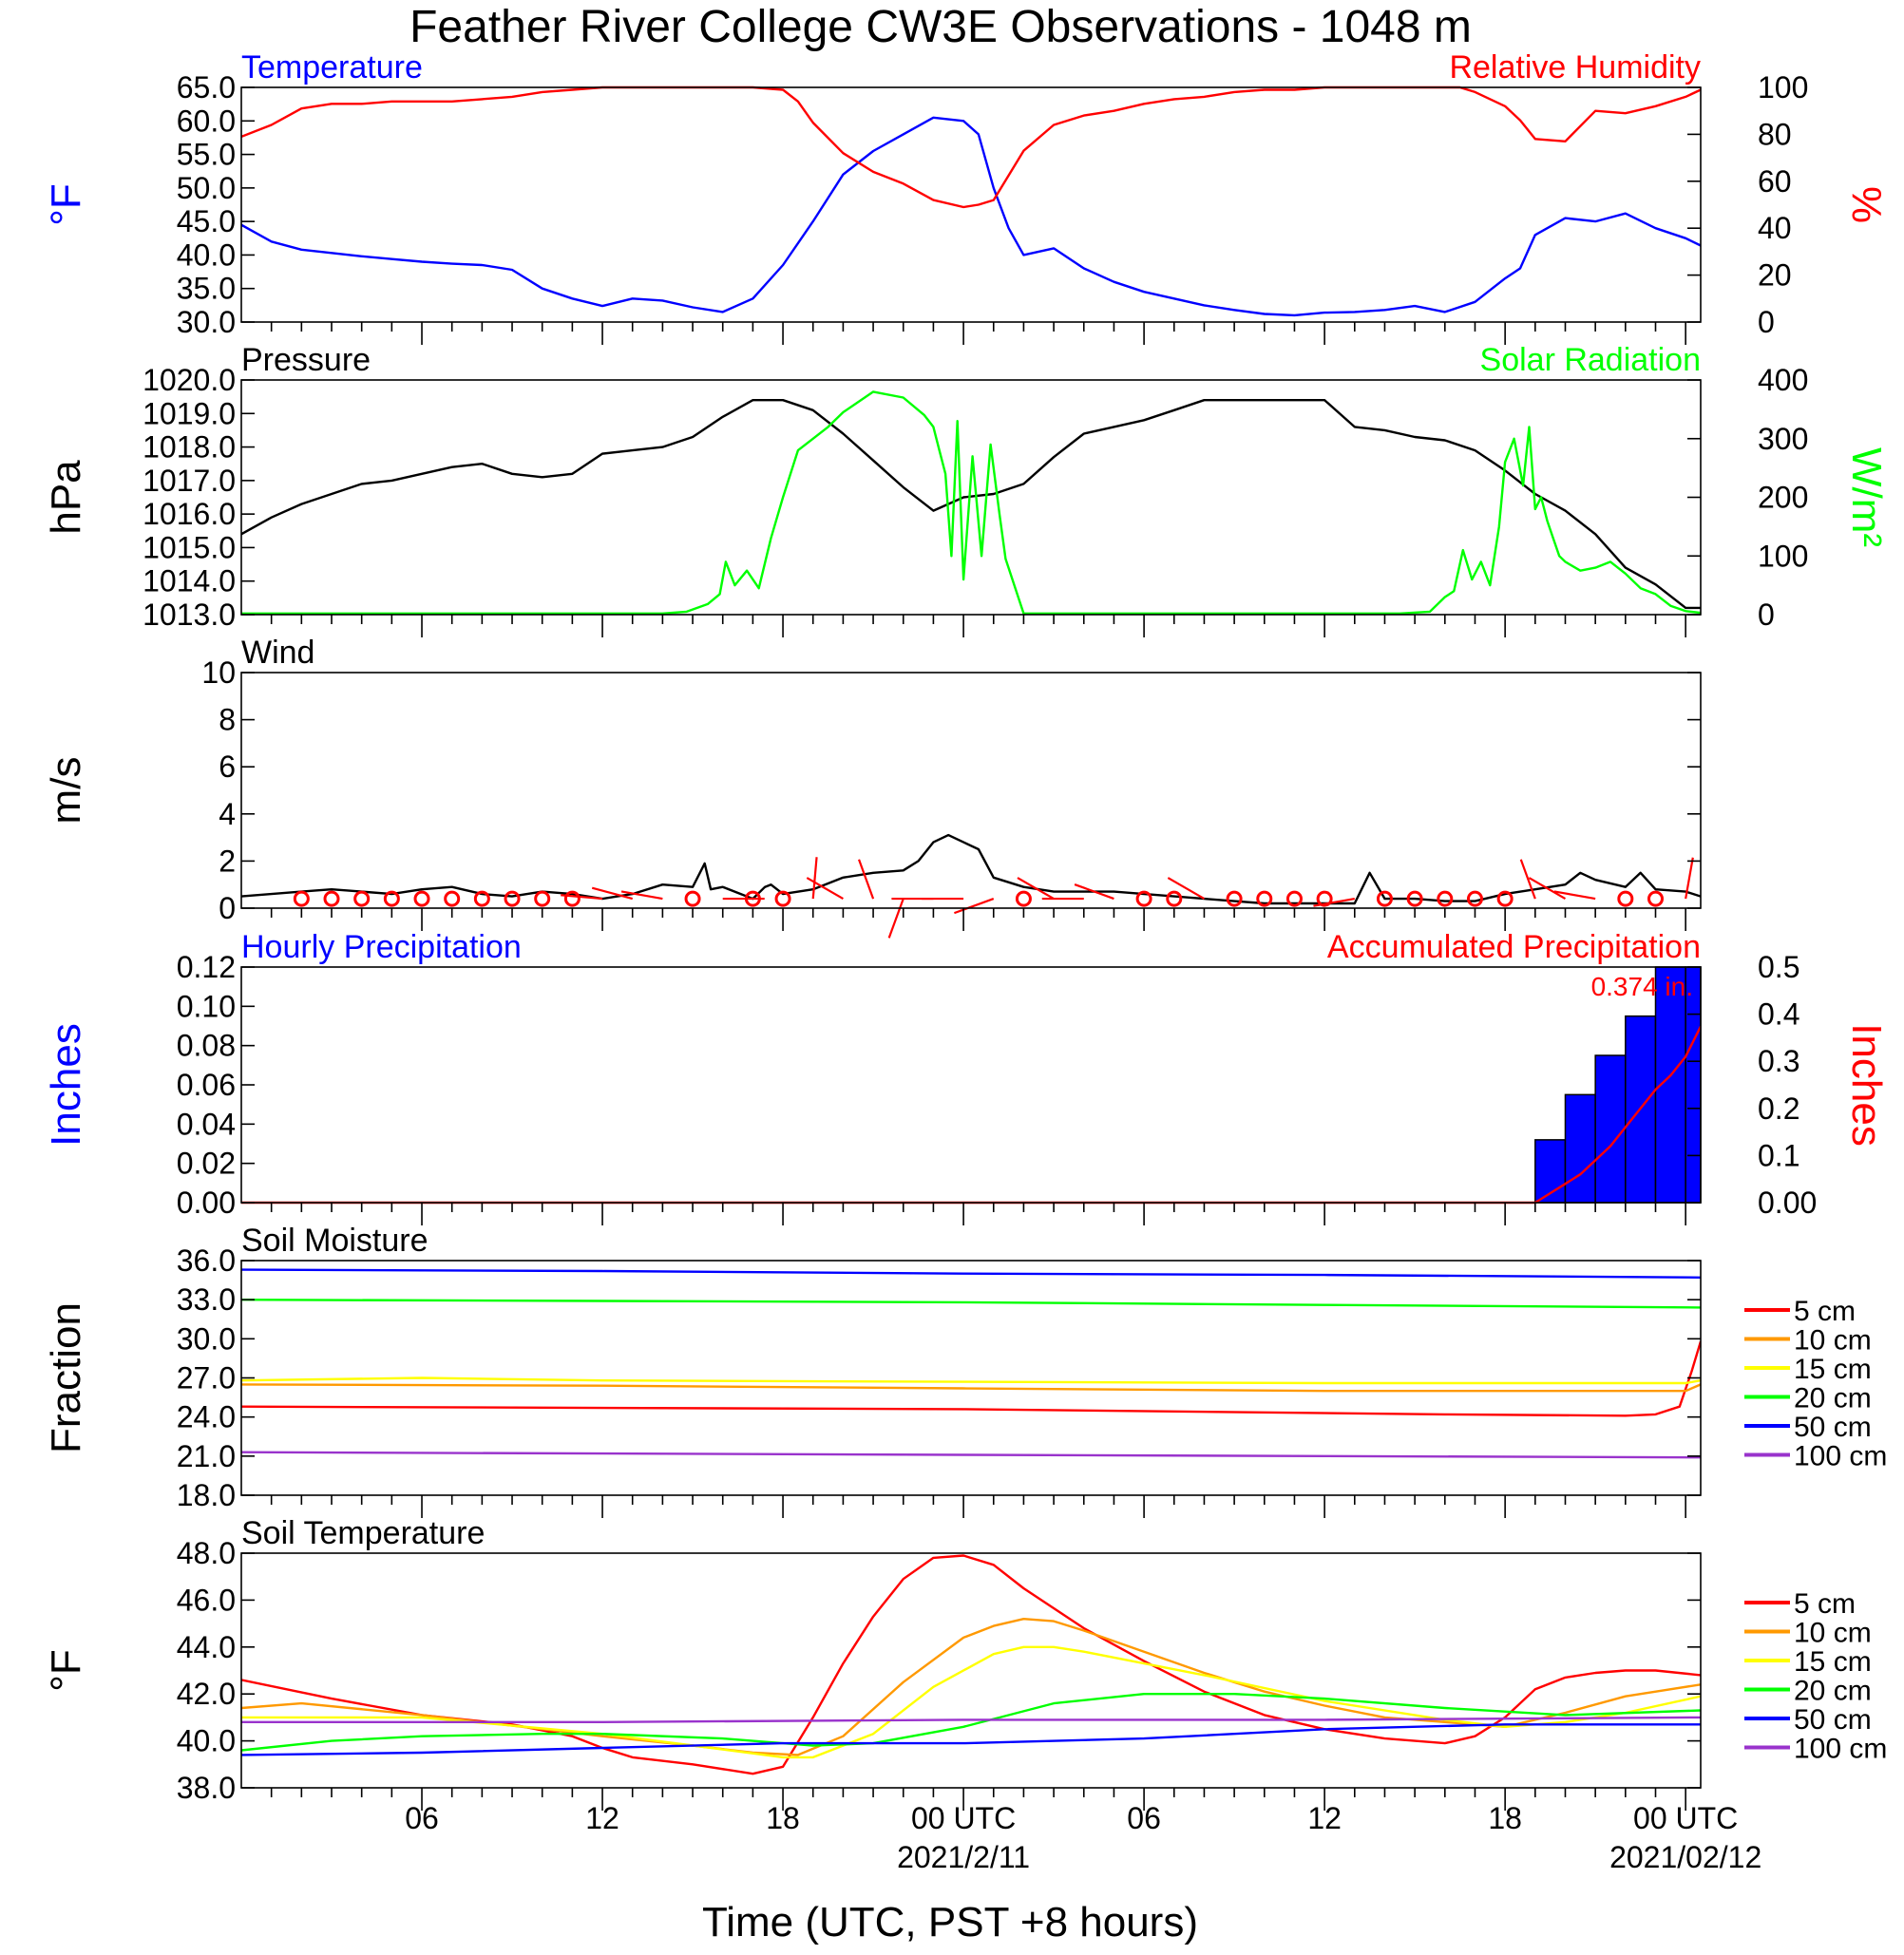 This screenshot has height=1955, width=1904. I want to click on y-tick-label: 0.00, so click(206, 1203).